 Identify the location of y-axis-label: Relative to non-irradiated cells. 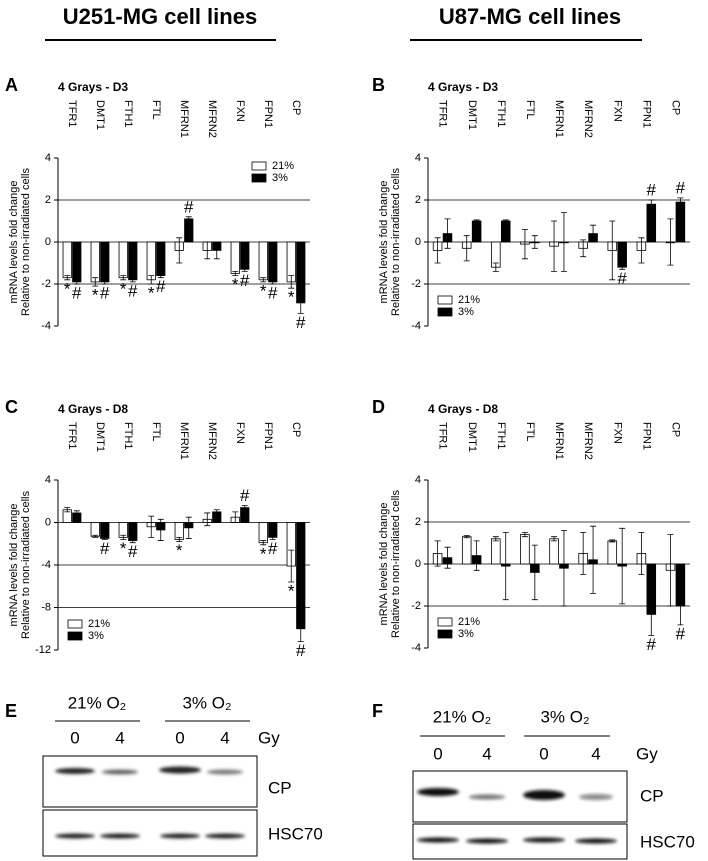
(26, 565).